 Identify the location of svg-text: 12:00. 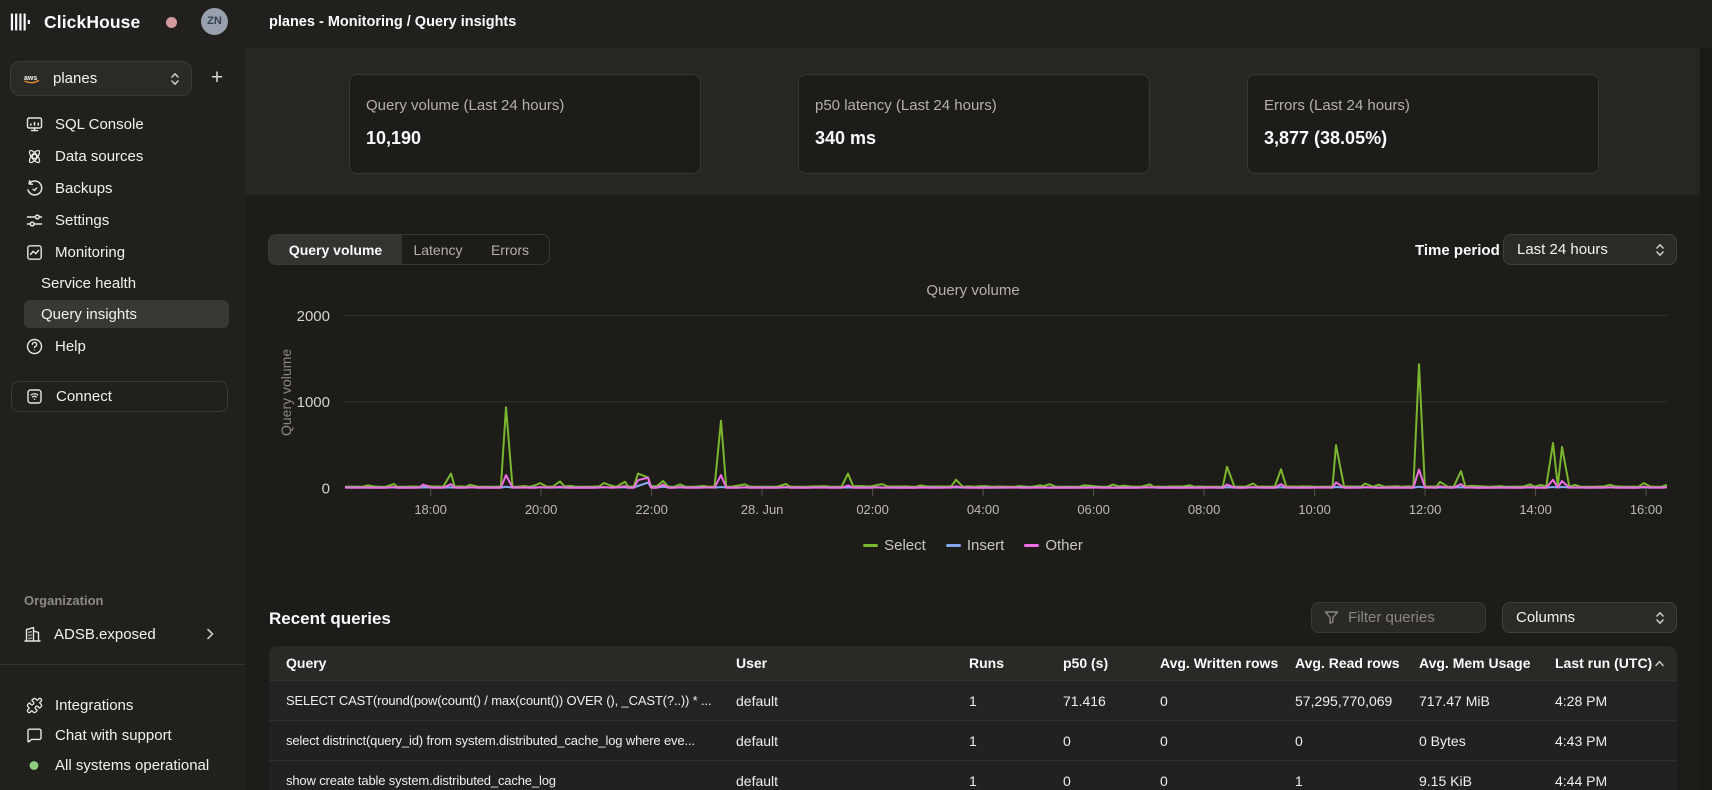
(1425, 509).